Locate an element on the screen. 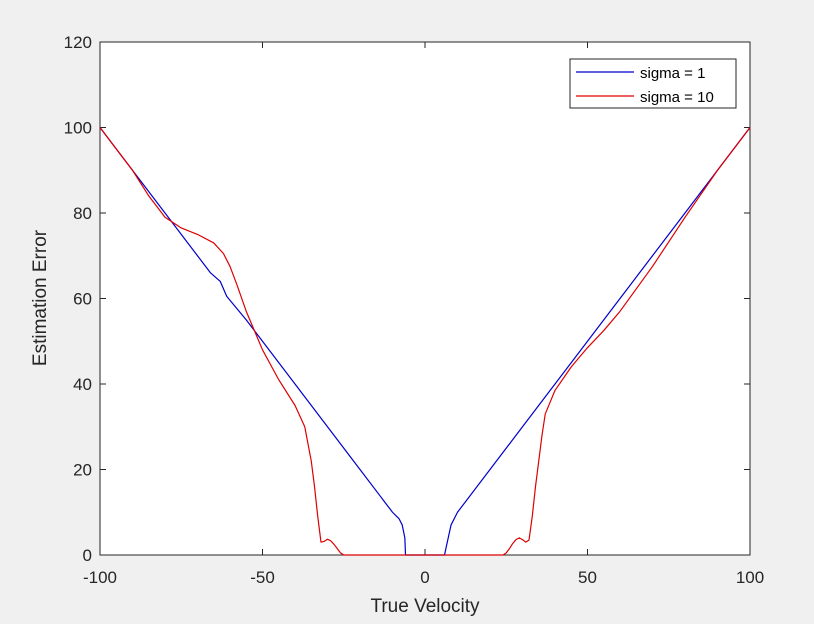 The width and height of the screenshot is (814, 624). x-tick-label: 0 is located at coordinates (424, 577).